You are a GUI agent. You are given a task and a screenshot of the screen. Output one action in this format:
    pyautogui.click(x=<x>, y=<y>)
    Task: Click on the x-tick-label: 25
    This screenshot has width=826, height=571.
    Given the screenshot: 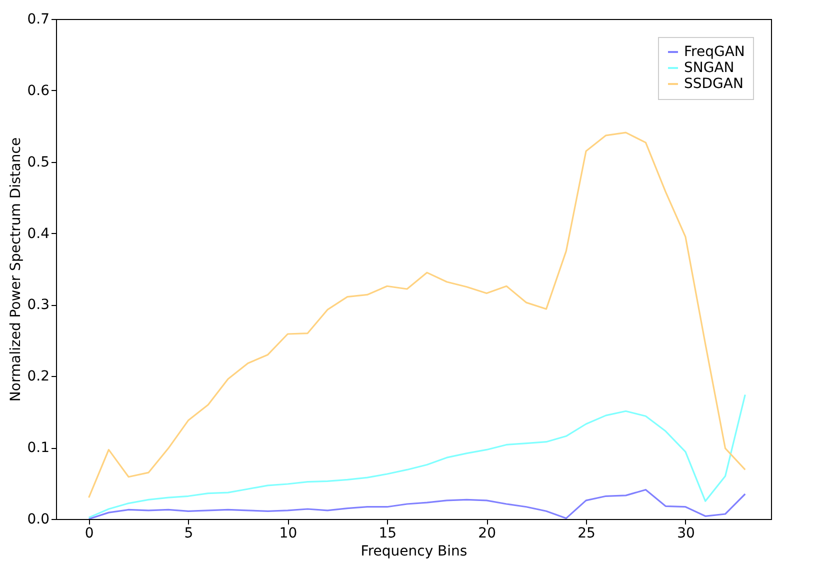 What is the action you would take?
    pyautogui.click(x=587, y=534)
    